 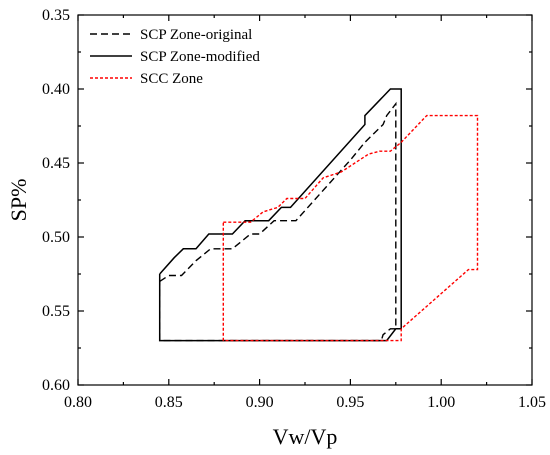 What do you see at coordinates (78, 402) in the screenshot?
I see `x-tick-label: 0.80` at bounding box center [78, 402].